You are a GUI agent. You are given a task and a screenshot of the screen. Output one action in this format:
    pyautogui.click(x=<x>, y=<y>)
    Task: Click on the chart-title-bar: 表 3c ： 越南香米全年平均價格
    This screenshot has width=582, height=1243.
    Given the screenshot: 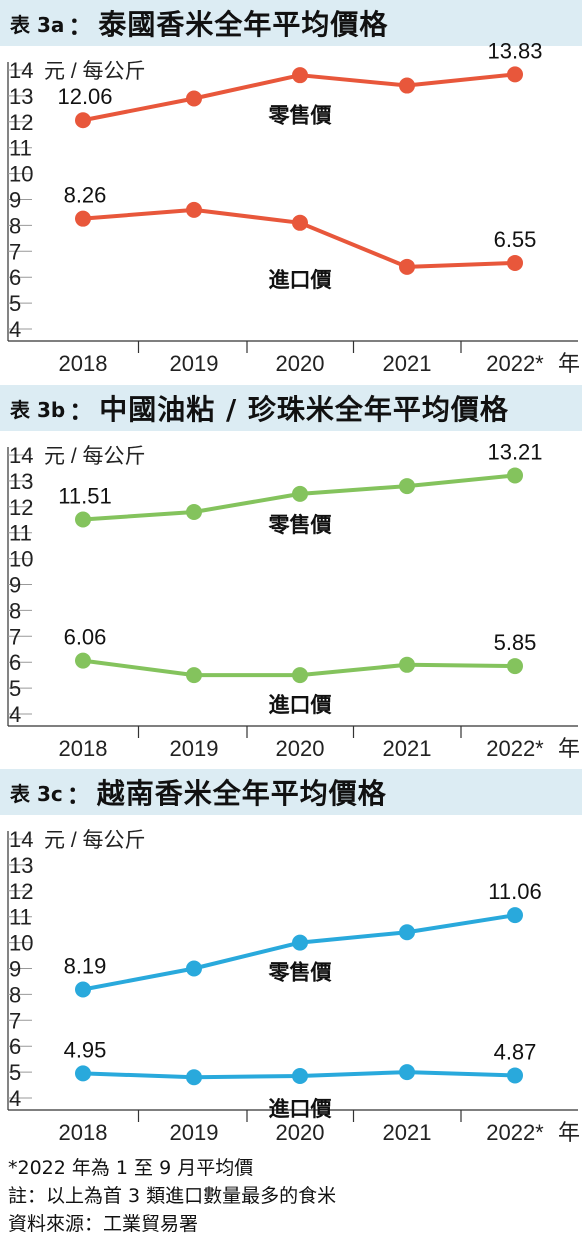 What is the action you would take?
    pyautogui.click(x=291, y=792)
    